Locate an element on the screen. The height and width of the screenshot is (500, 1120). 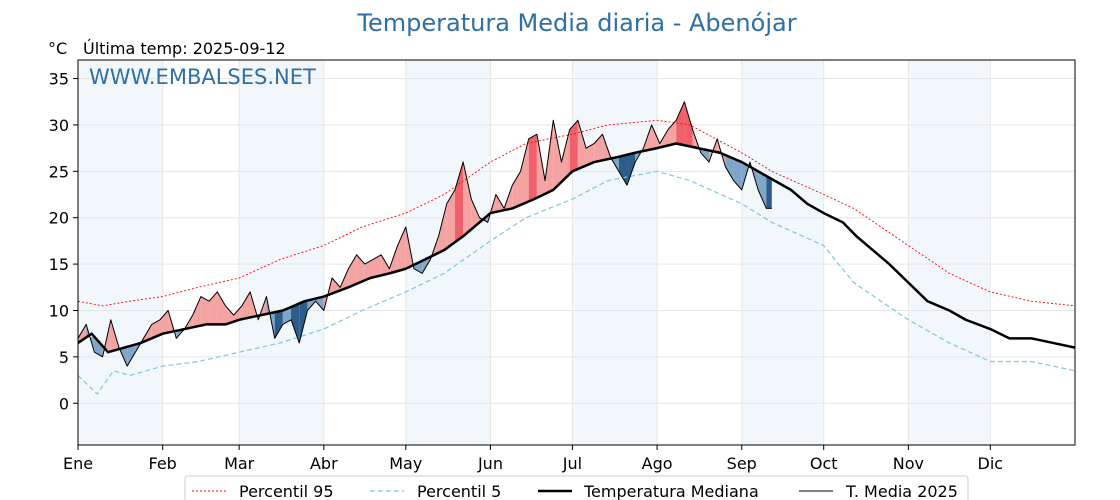
legend-label-media2025: T. Media 2025 is located at coordinates (901, 491).